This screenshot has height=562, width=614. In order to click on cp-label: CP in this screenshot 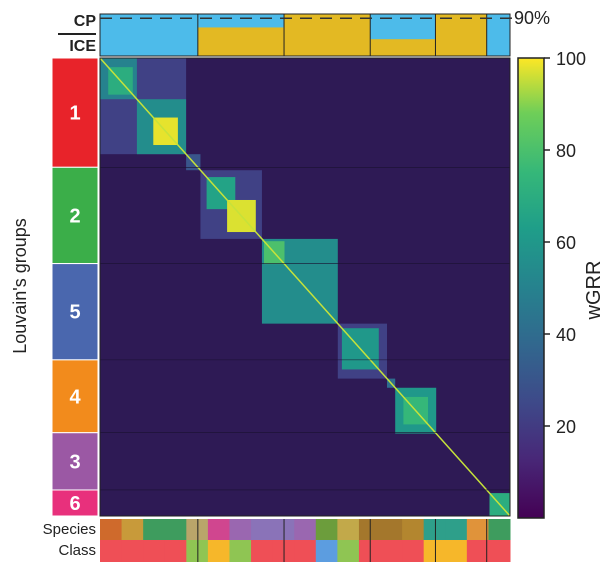, I will do `click(85, 21)`.